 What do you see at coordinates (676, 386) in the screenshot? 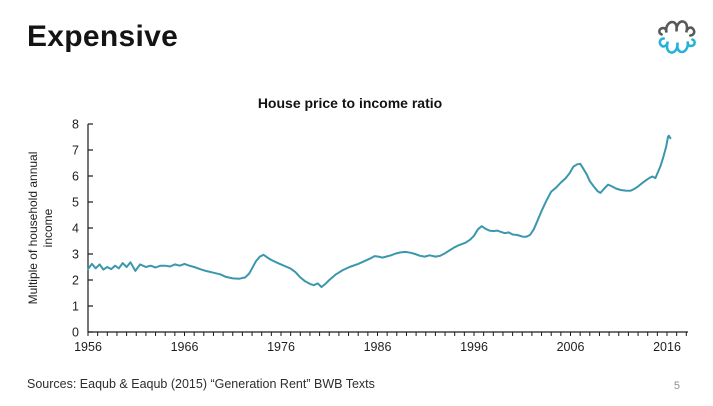
I see `page-number: 5` at bounding box center [676, 386].